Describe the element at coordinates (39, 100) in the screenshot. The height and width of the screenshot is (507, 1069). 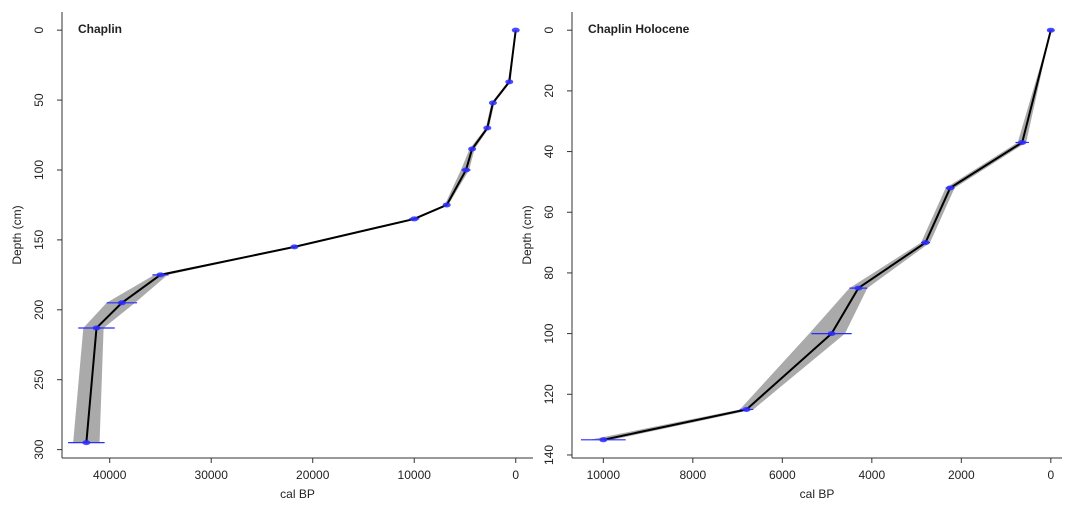
I see `y-tick-label: 50` at that location.